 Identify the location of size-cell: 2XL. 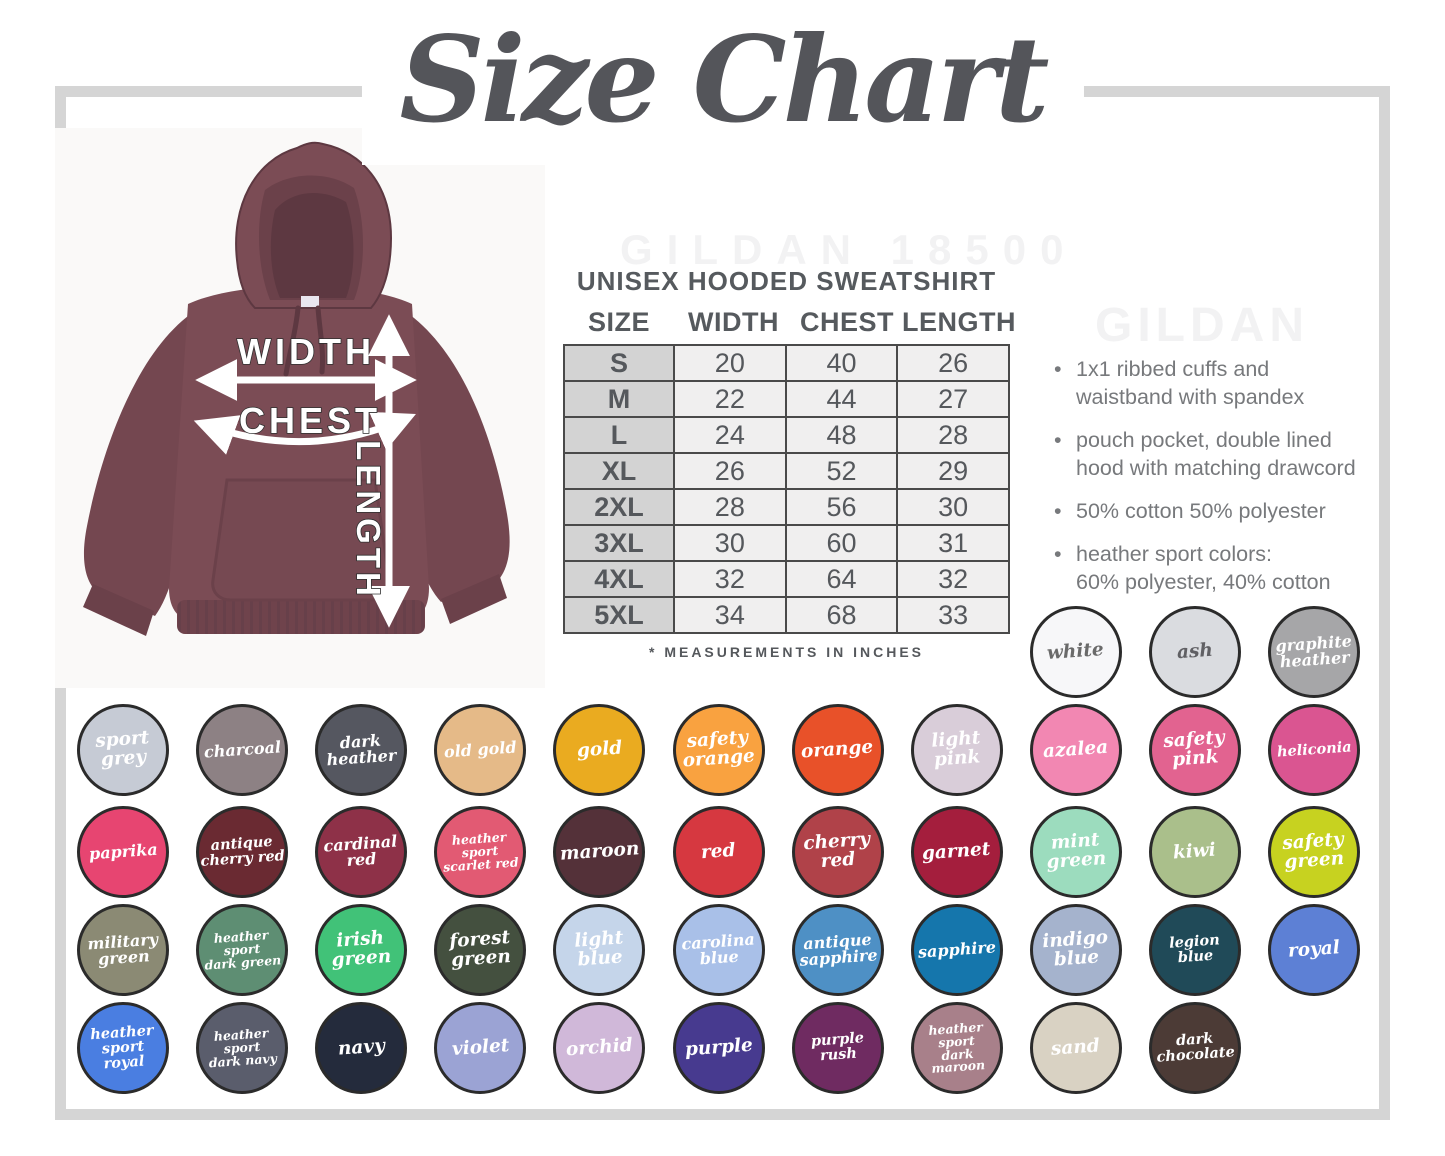
(619, 507).